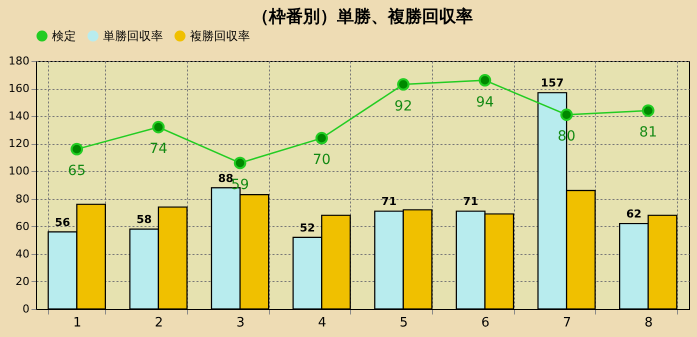 The width and height of the screenshot is (697, 337). I want to click on annotation: 74, so click(159, 149).